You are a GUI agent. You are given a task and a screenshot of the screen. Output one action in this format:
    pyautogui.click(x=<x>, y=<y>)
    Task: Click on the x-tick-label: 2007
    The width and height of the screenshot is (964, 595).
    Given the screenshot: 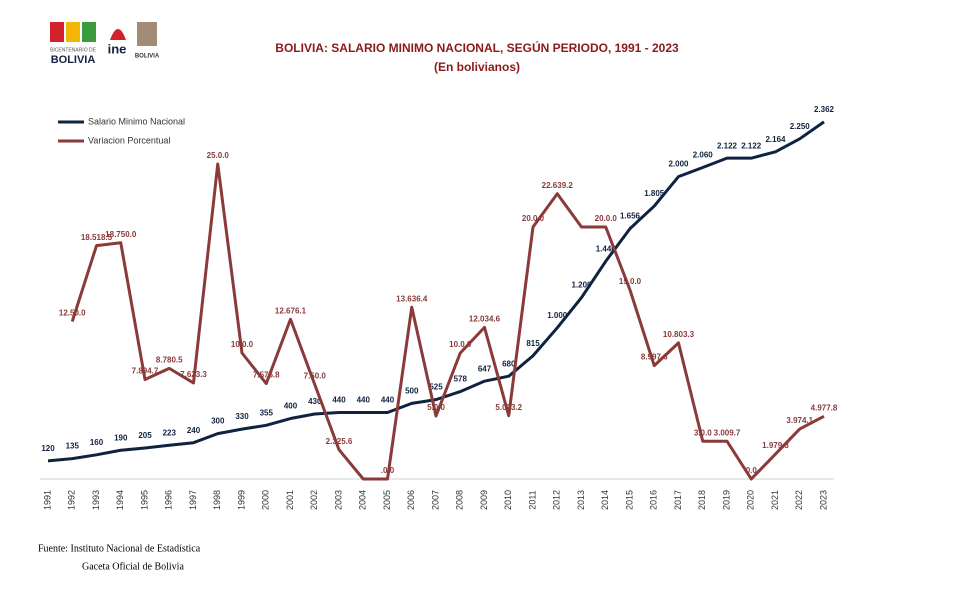 What is the action you would take?
    pyautogui.click(x=435, y=500)
    